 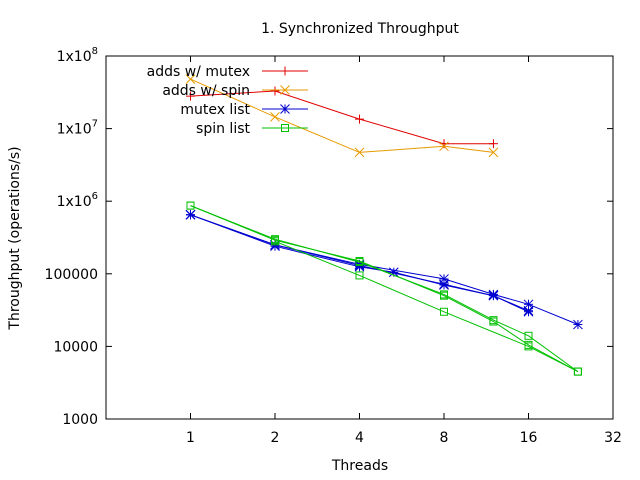 What do you see at coordinates (206, 91) in the screenshot?
I see `legend-label: adds w/ spin` at bounding box center [206, 91].